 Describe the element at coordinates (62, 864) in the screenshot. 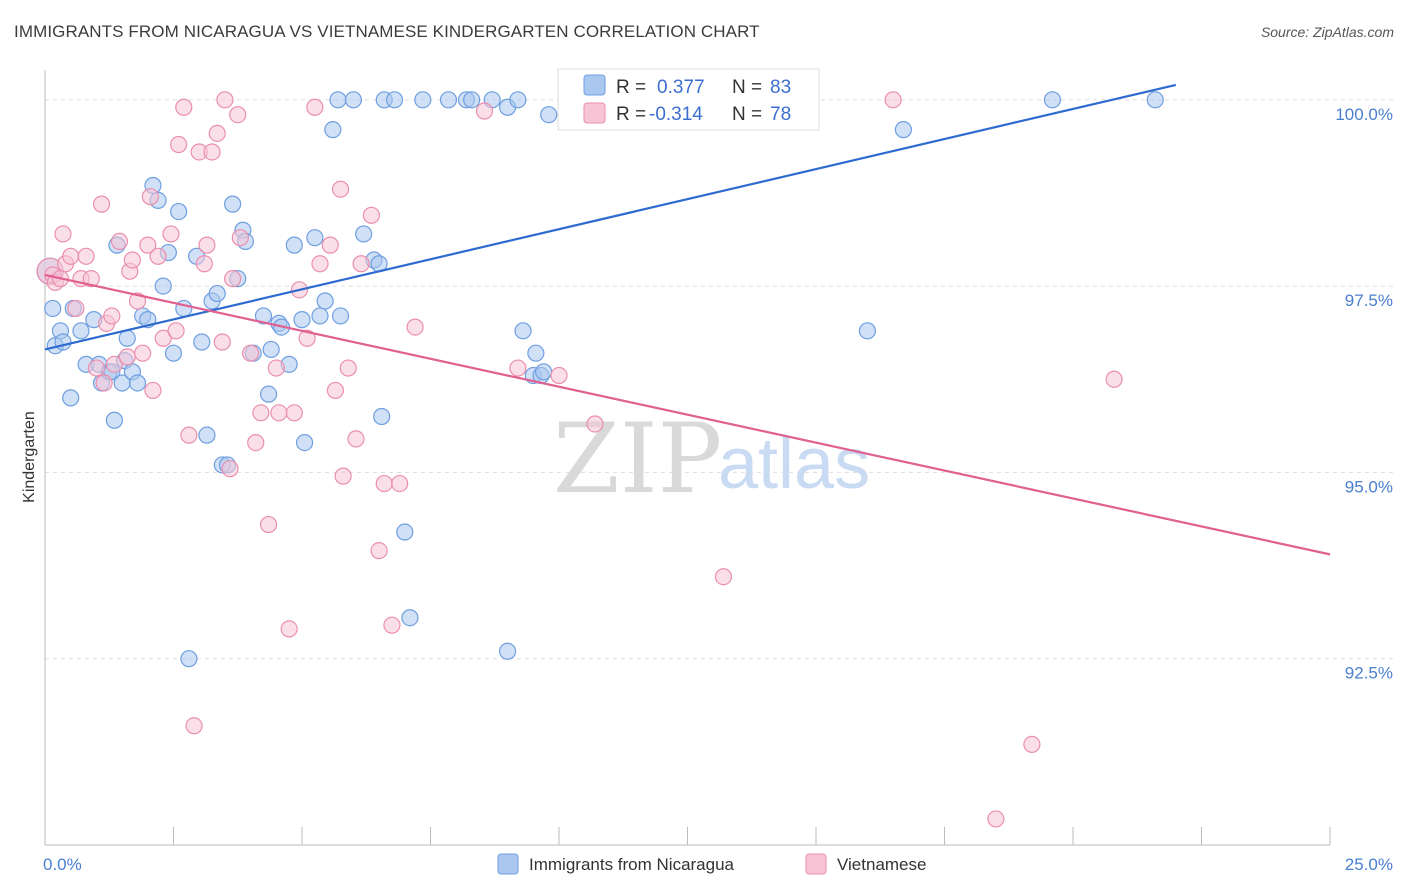

I see `x-tick-label: 0.0%` at that location.